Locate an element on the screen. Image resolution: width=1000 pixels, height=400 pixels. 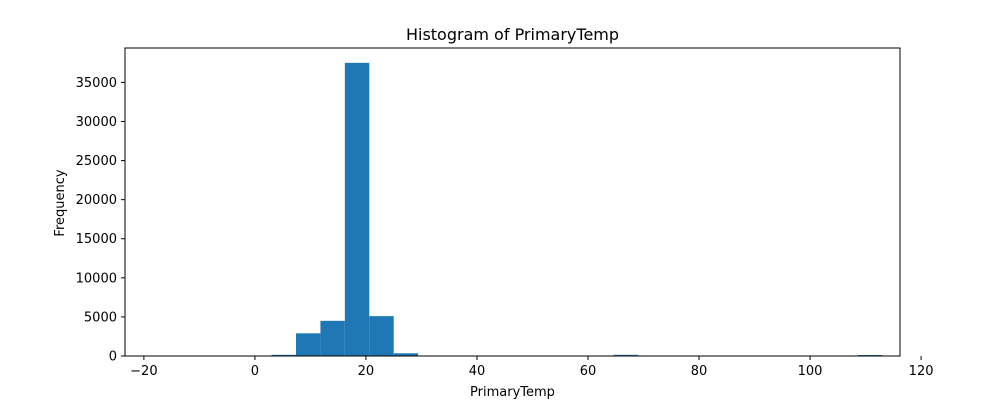
y-axis-label: Frequency is located at coordinates (60, 202).